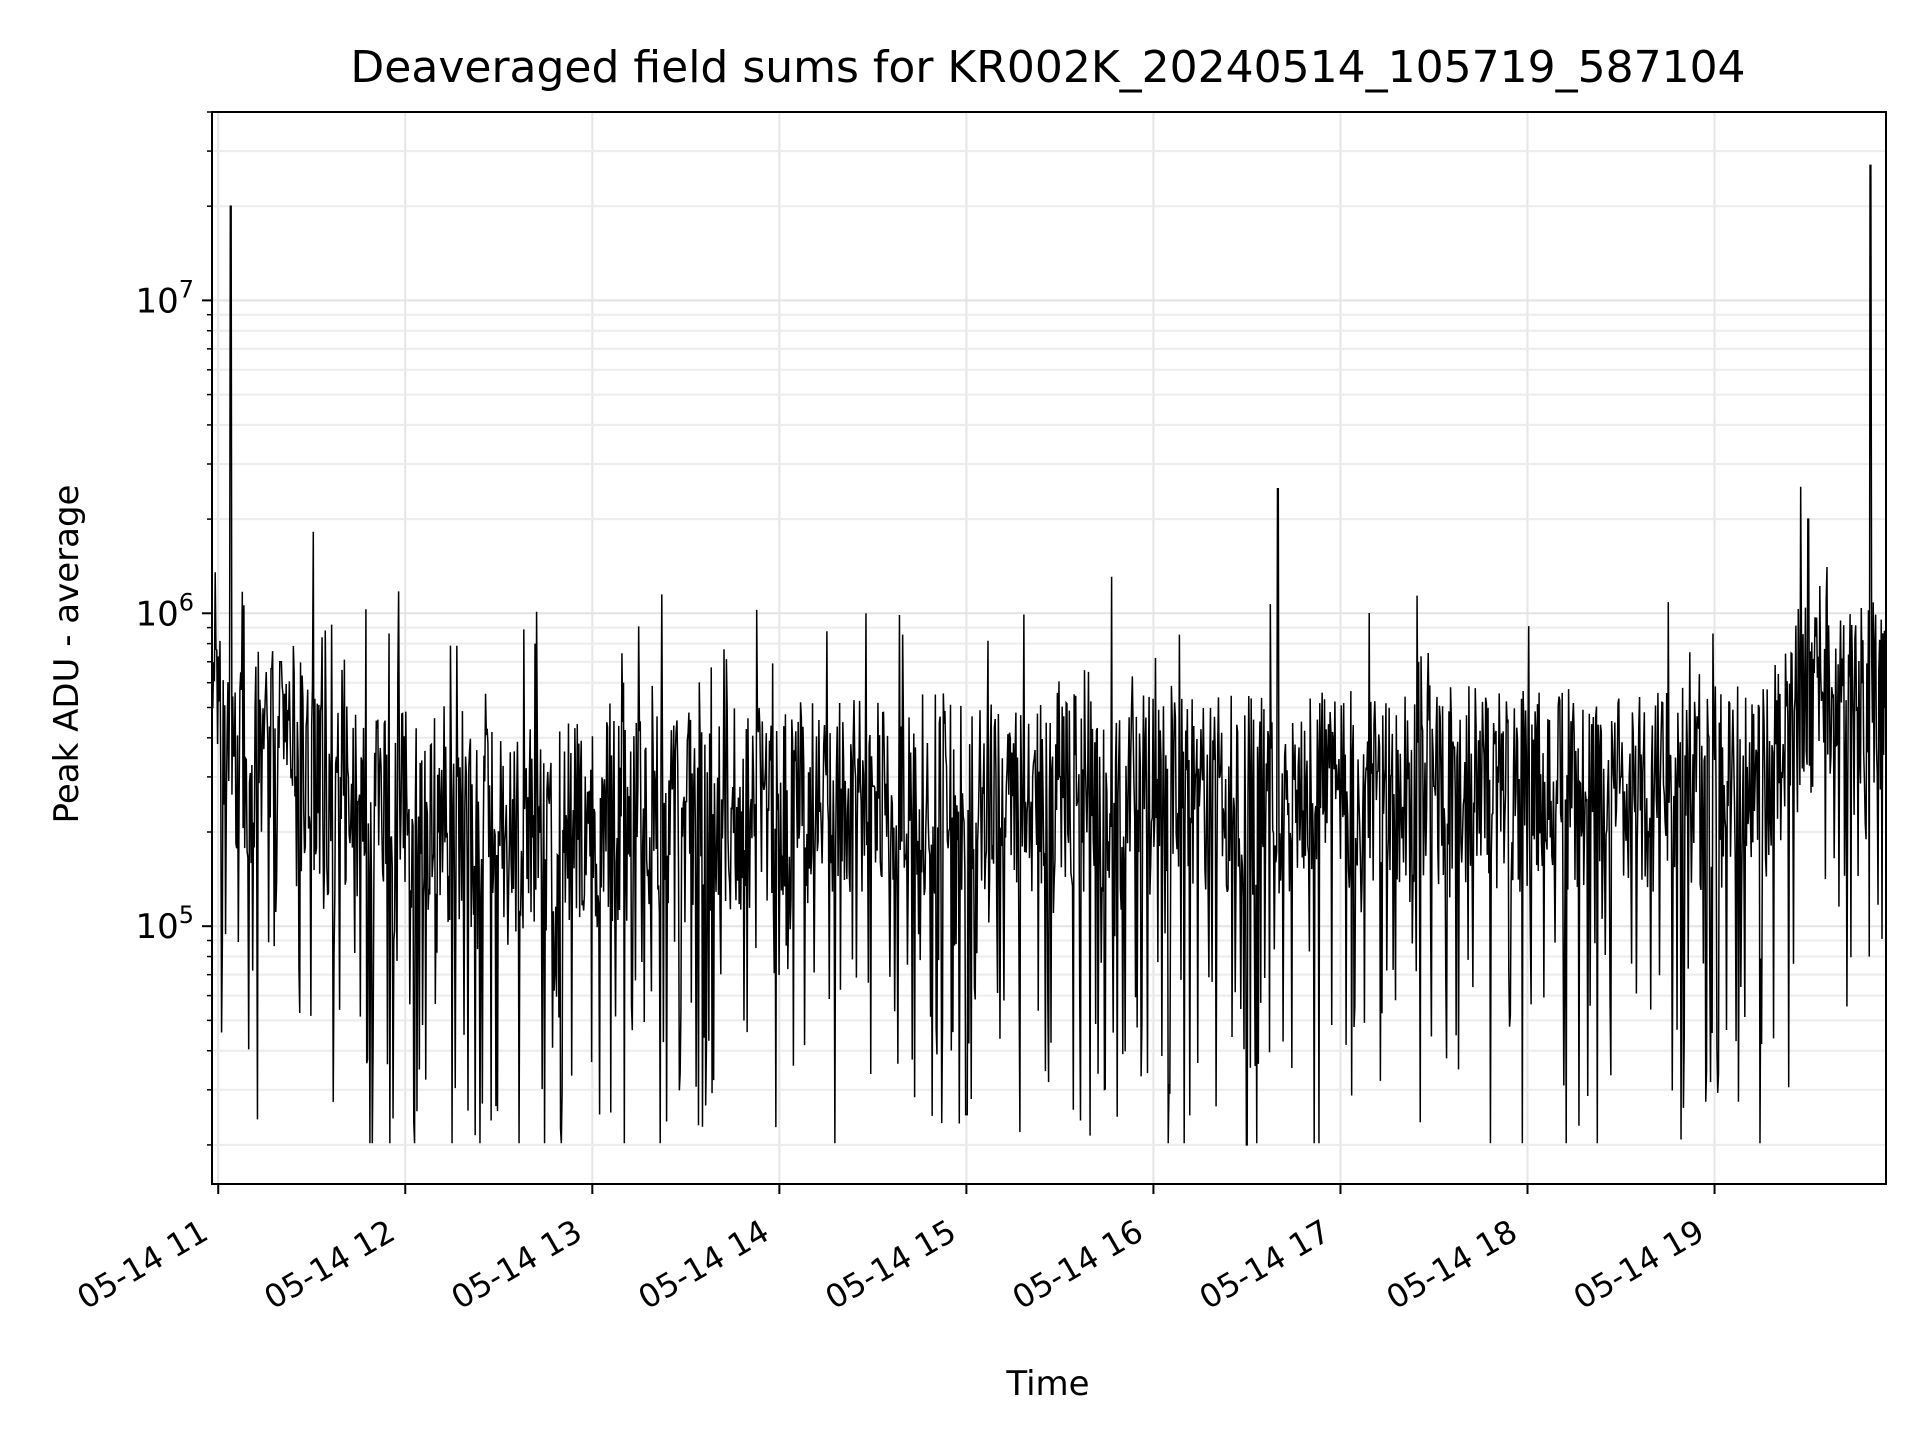 The height and width of the screenshot is (1440, 1920). What do you see at coordinates (186, 289) in the screenshot?
I see `y-tick-label-exponent: 7` at bounding box center [186, 289].